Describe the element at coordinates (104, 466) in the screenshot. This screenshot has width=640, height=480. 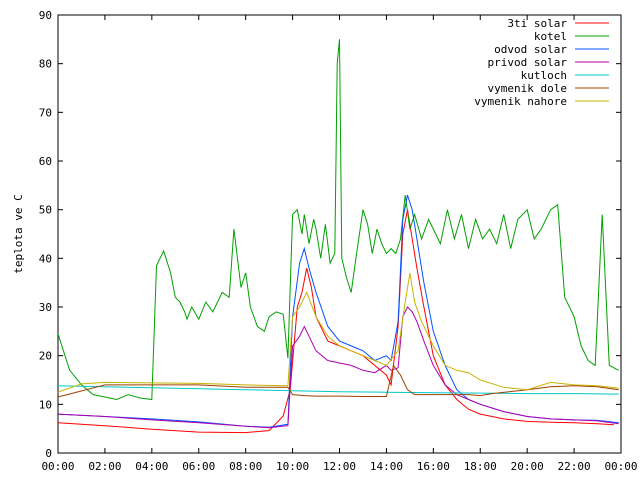
I see `x-tick-label: 02:00` at that location.